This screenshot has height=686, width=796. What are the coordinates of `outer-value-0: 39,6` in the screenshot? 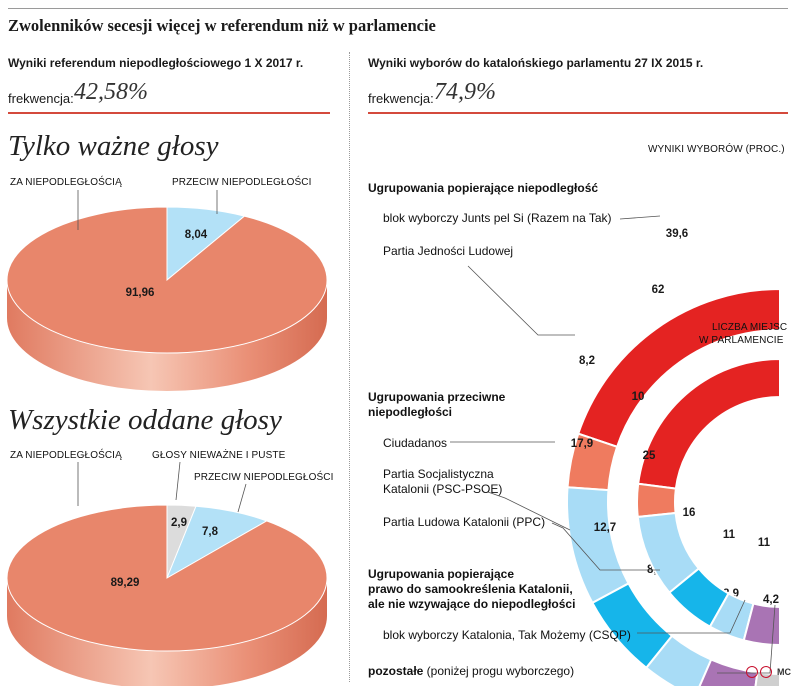 It's located at (677, 234).